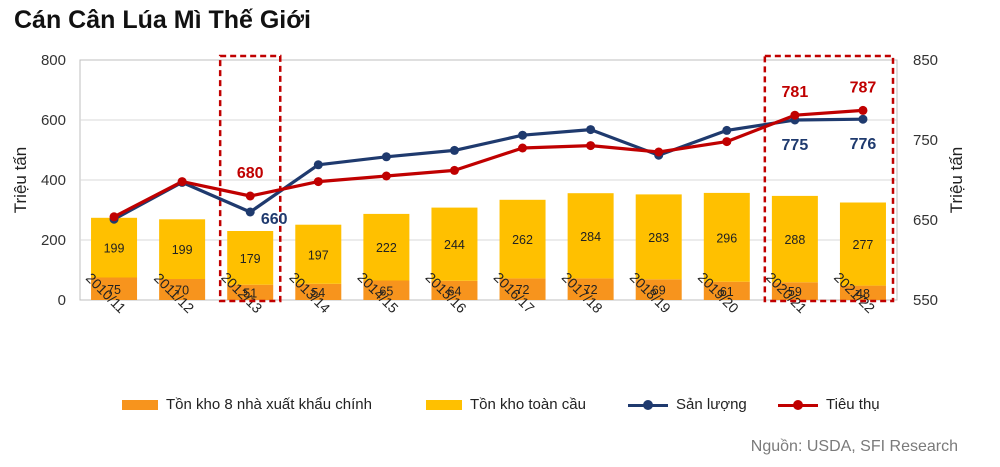 This screenshot has height=467, width=1000. I want to click on legend-swatch-global, so click(444, 404).